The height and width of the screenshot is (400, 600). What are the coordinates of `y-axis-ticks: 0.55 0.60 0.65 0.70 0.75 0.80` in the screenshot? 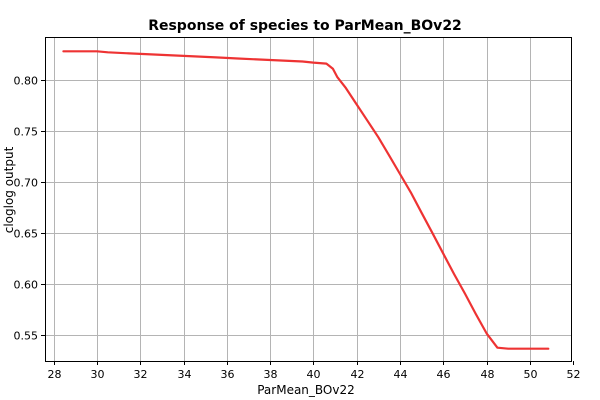 It's located at (29, 209).